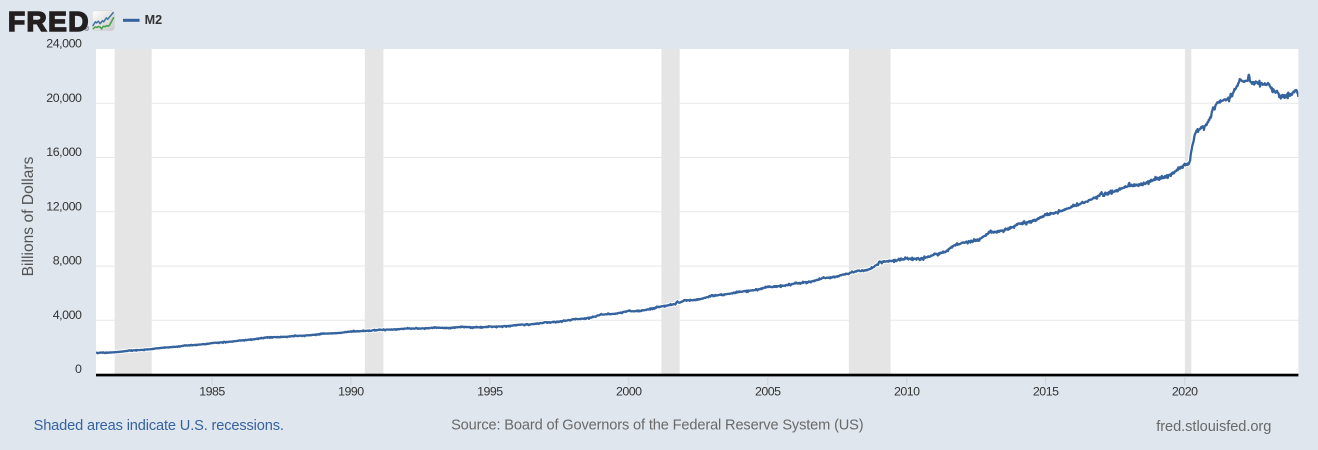  What do you see at coordinates (64, 98) in the screenshot?
I see `svg-text: 20,000` at bounding box center [64, 98].